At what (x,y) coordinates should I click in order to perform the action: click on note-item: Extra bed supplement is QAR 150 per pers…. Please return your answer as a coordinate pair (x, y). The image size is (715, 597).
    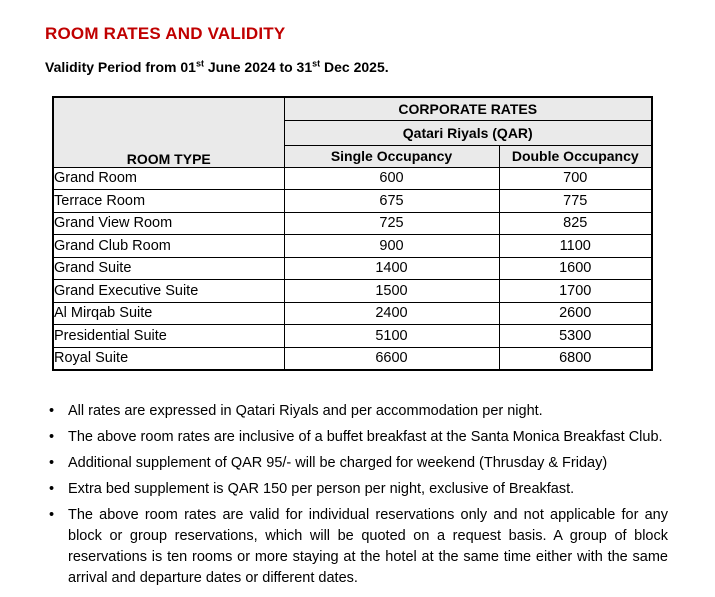
    Looking at the image, I should click on (358, 489).